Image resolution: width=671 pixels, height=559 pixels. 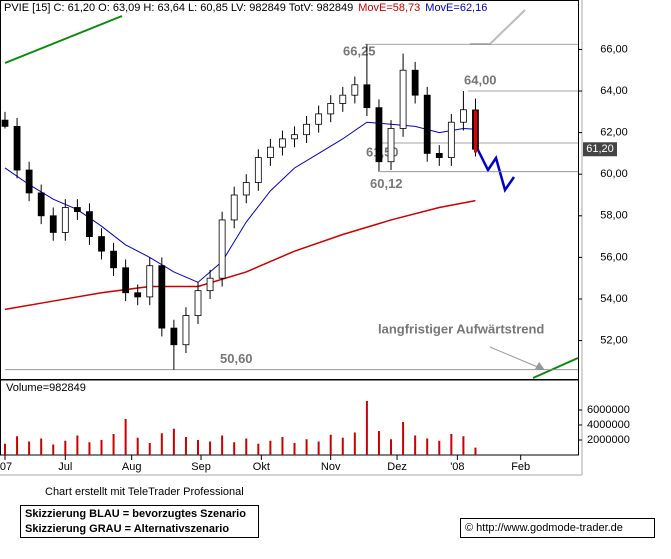 I want to click on reference-label: 60,12, so click(x=386, y=183).